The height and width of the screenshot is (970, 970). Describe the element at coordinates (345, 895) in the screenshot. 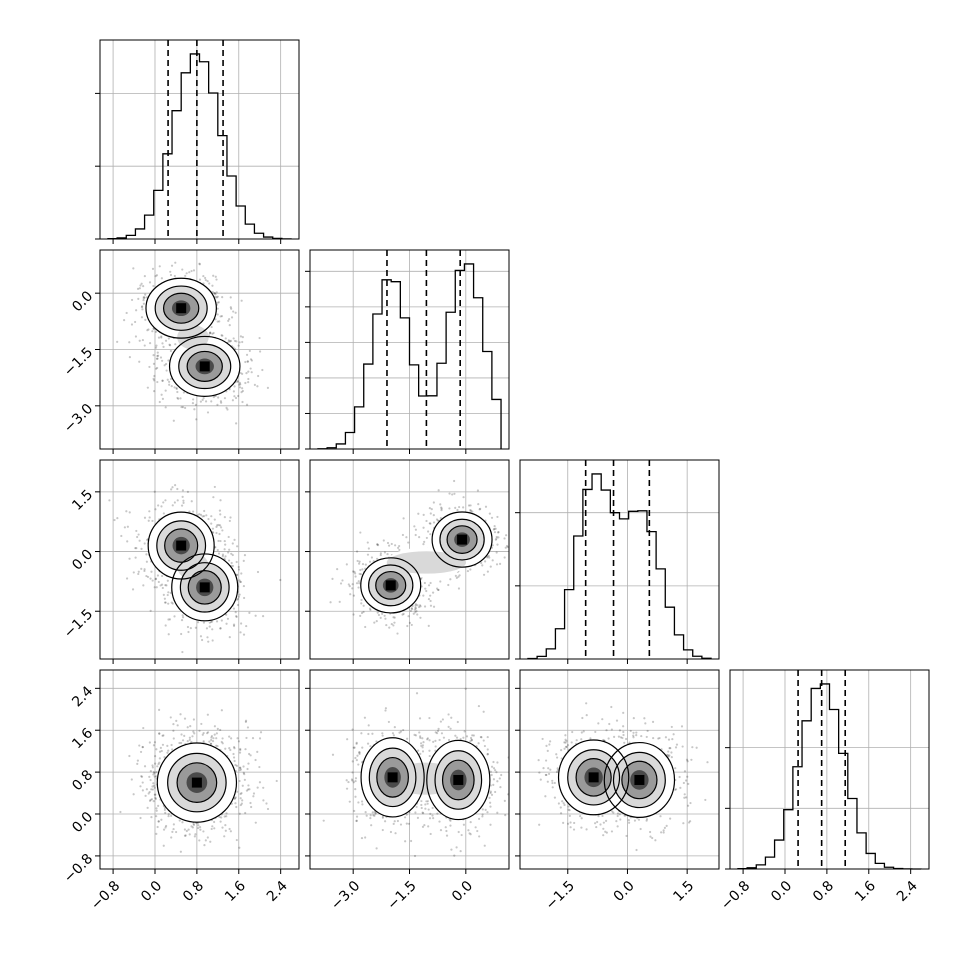

I see `panel-2-4-xtick-label: −3.0` at that location.